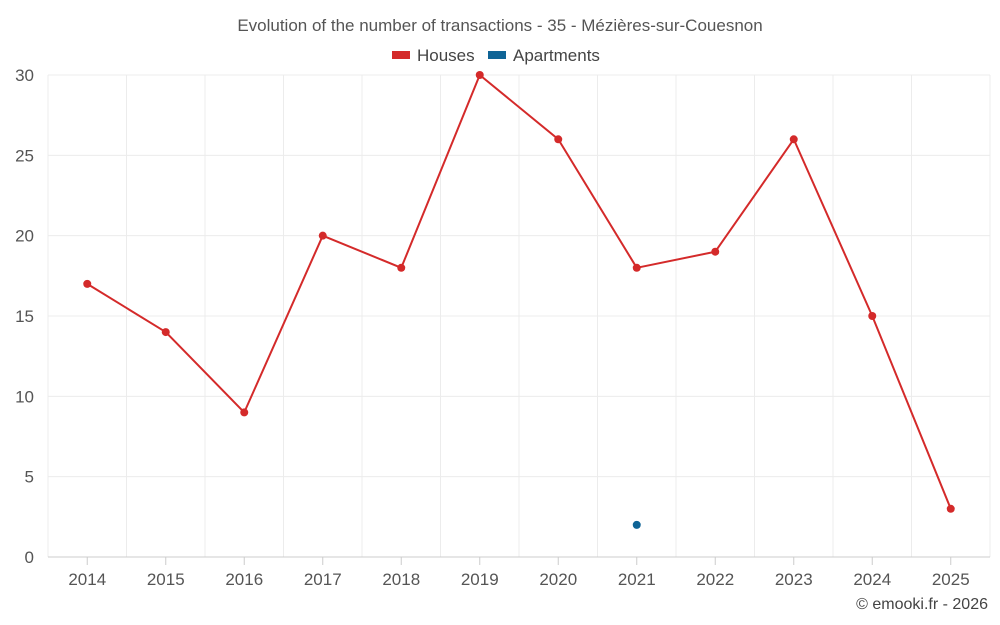 This screenshot has height=625, width=1000. Describe the element at coordinates (558, 579) in the screenshot. I see `x-tick-label: 2020` at that location.